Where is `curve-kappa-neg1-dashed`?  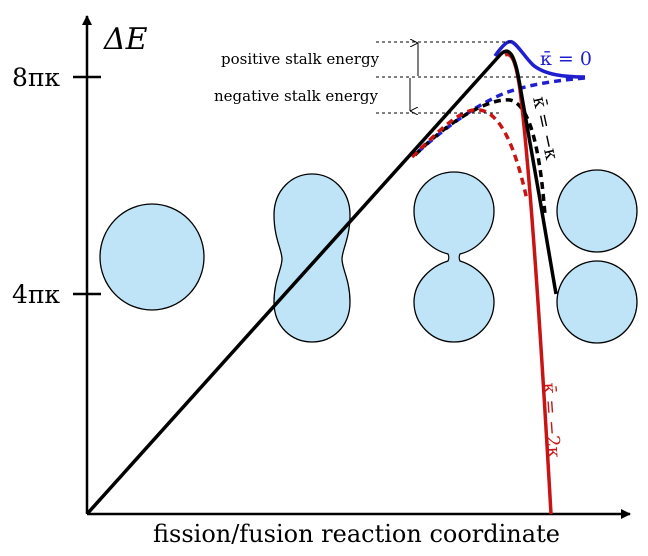 curve-kappa-neg1-dashed is located at coordinates (480, 157).